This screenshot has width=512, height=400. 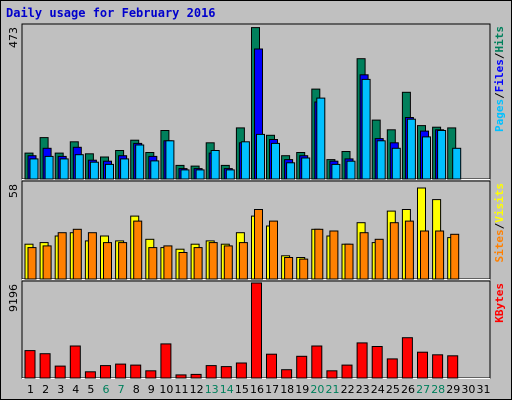 I want to click on day-label-27: 27, so click(x=423, y=389).